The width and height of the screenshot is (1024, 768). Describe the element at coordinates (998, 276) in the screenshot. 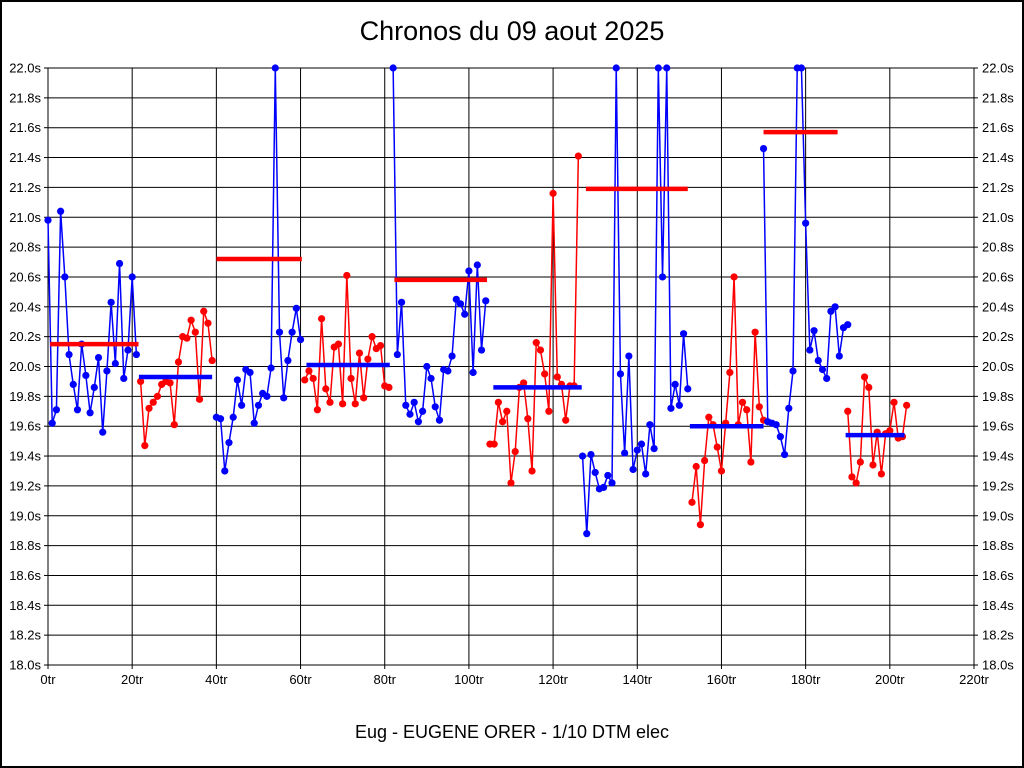

I see `y-tick-label-right: 20.6s` at that location.